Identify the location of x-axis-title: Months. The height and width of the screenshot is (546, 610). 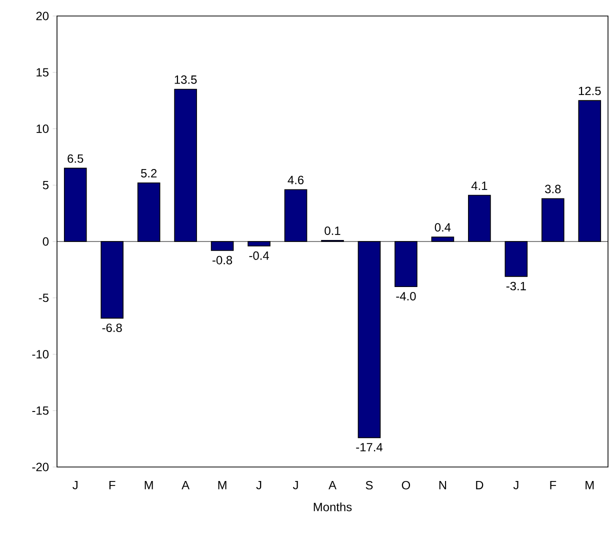
(333, 507).